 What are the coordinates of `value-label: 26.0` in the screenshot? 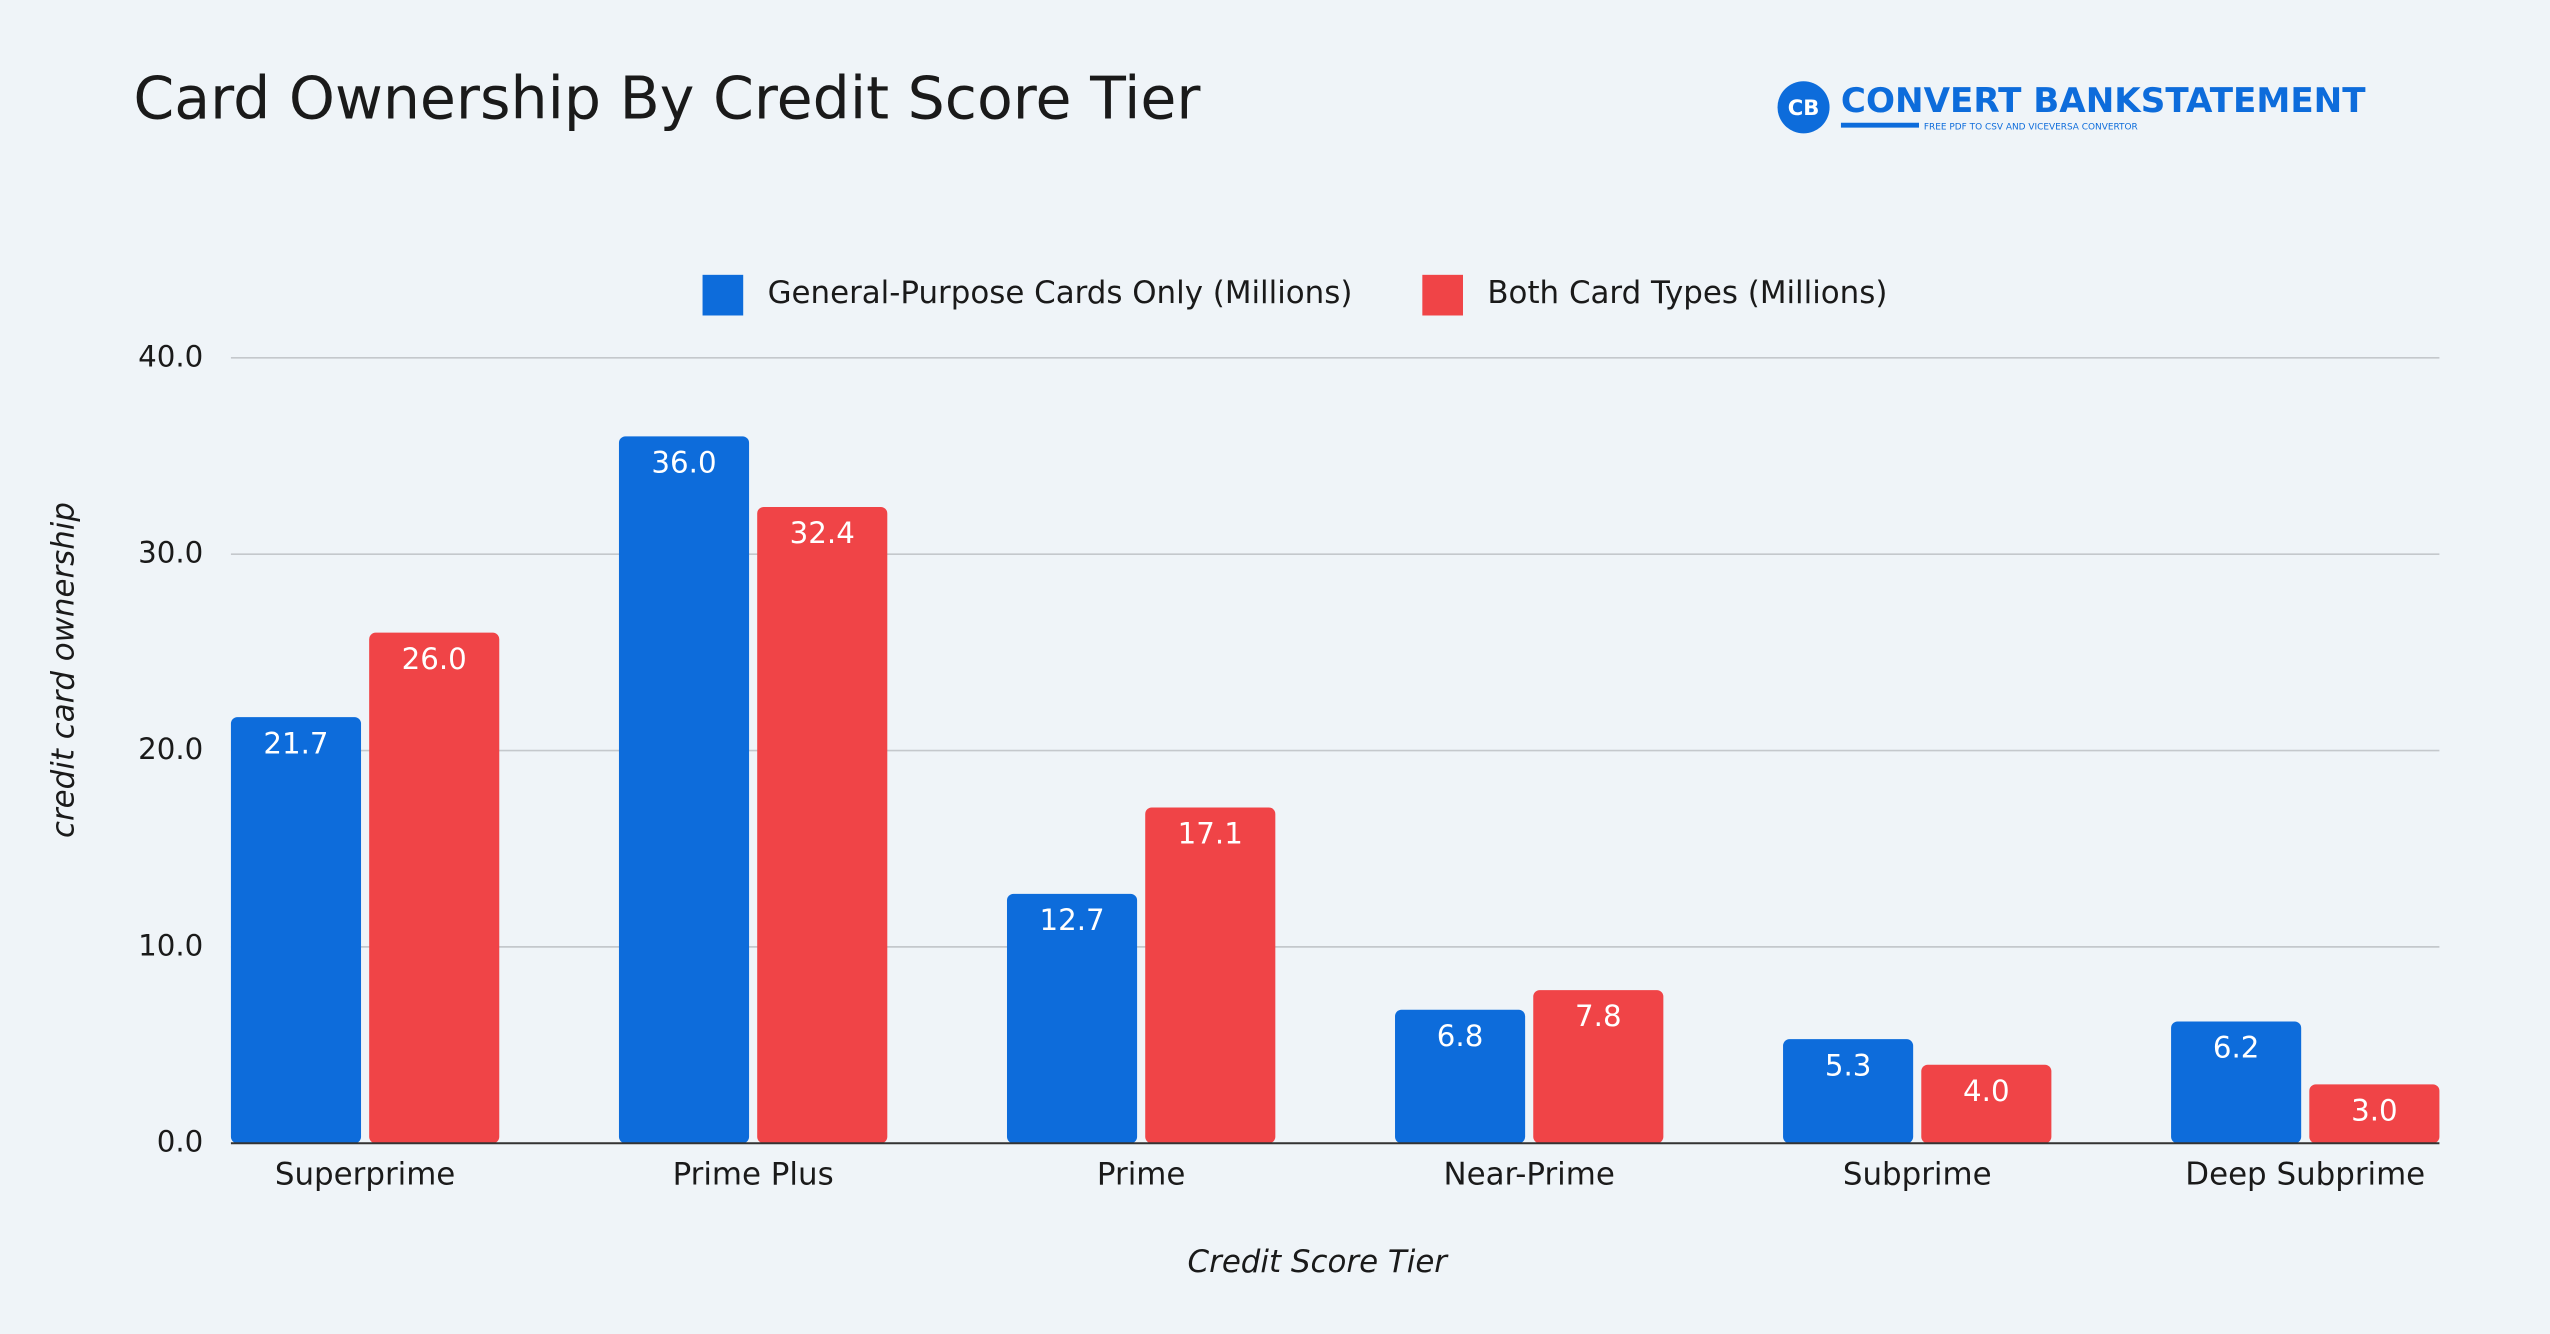 It's located at (434, 659).